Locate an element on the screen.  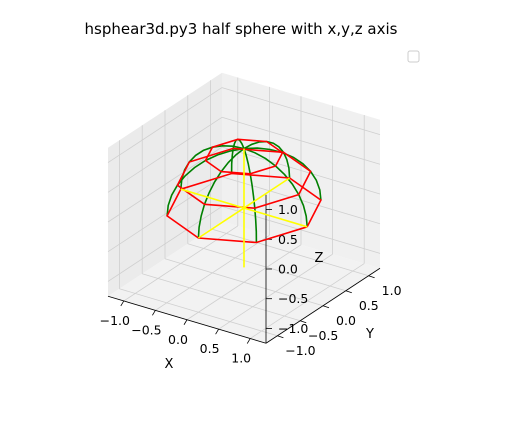
x-tick-label: −1.0 is located at coordinates (115, 320).